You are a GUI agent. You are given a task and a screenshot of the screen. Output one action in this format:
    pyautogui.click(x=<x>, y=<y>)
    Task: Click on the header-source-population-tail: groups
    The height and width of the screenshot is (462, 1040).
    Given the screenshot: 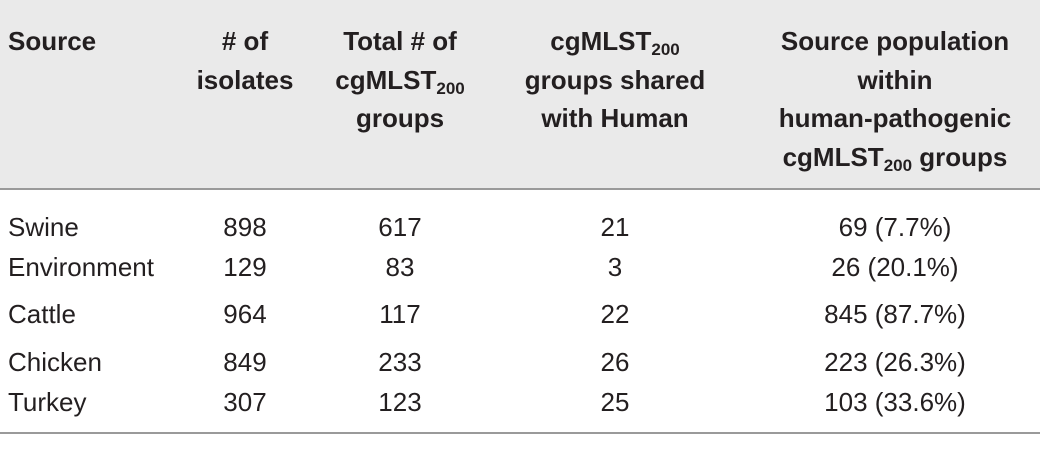 What is the action you would take?
    pyautogui.click(x=960, y=156)
    